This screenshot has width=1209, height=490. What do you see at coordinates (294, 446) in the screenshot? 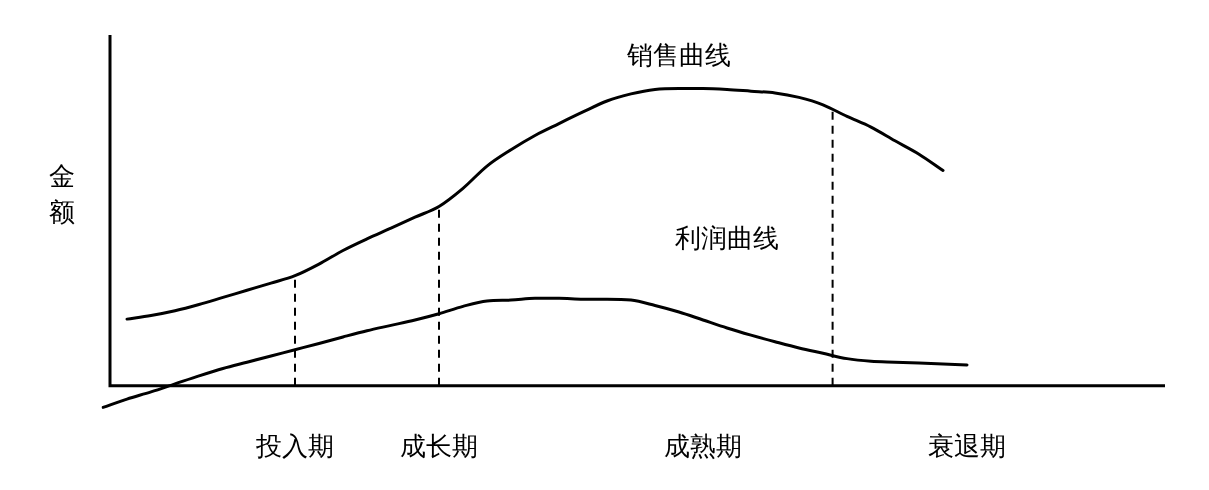
I see `x-tick-label: 投入期` at bounding box center [294, 446].